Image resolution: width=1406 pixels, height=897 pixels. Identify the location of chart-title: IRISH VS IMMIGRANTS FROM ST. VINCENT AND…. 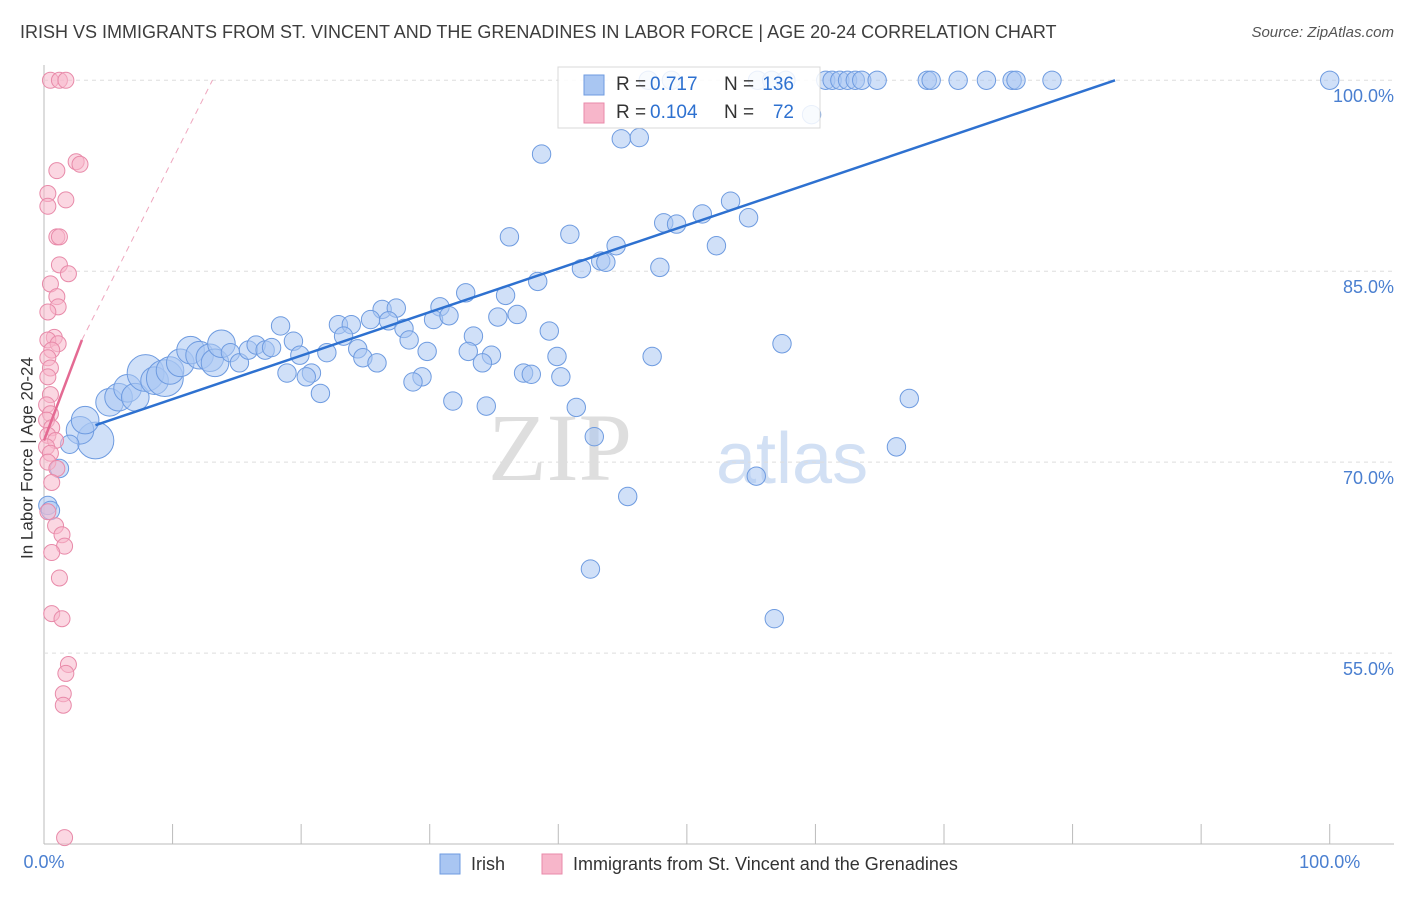
(538, 32).